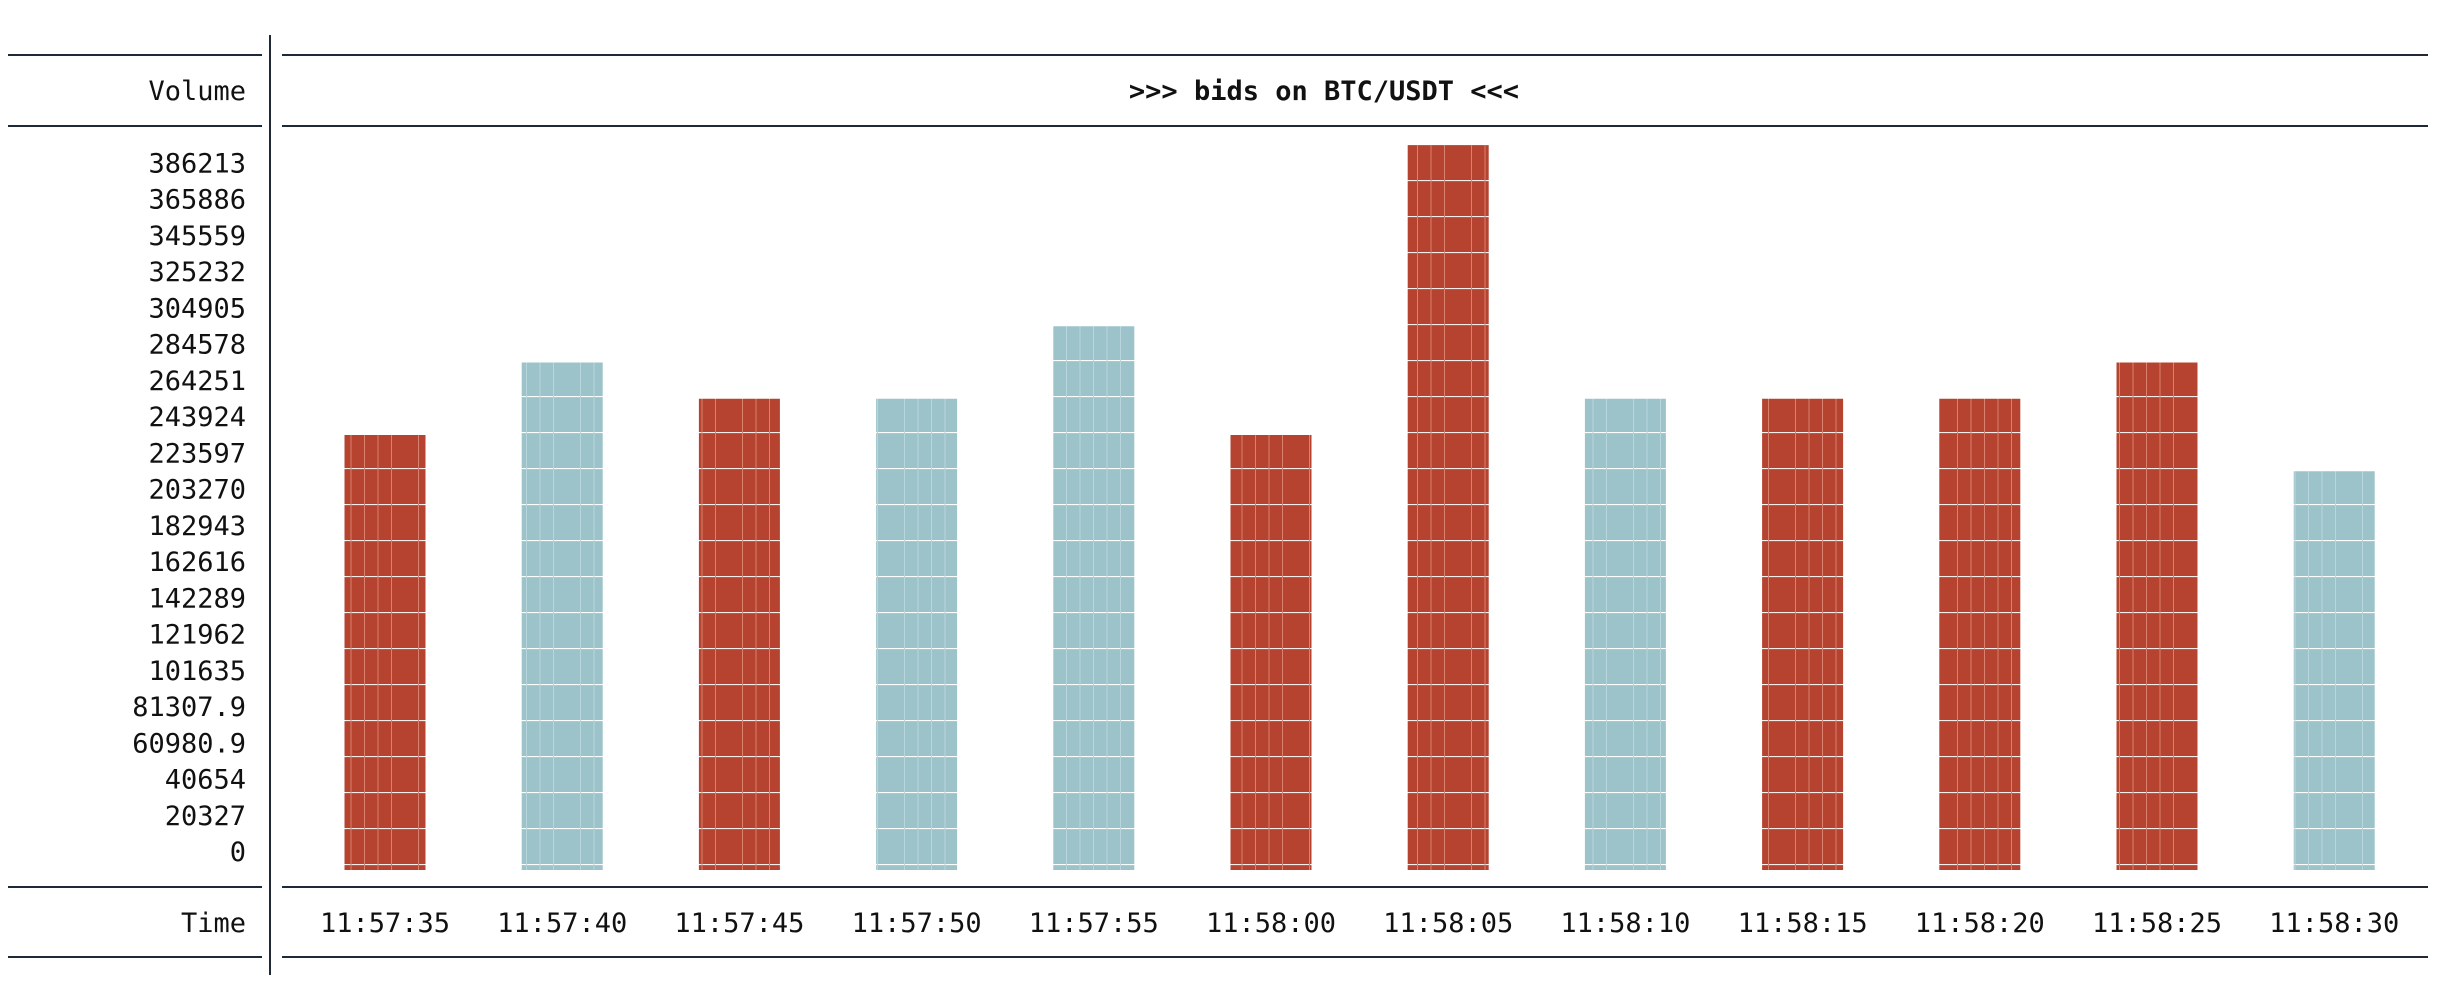 This screenshot has width=2448, height=998. What do you see at coordinates (197, 308) in the screenshot?
I see `y-tick-label: 304905` at bounding box center [197, 308].